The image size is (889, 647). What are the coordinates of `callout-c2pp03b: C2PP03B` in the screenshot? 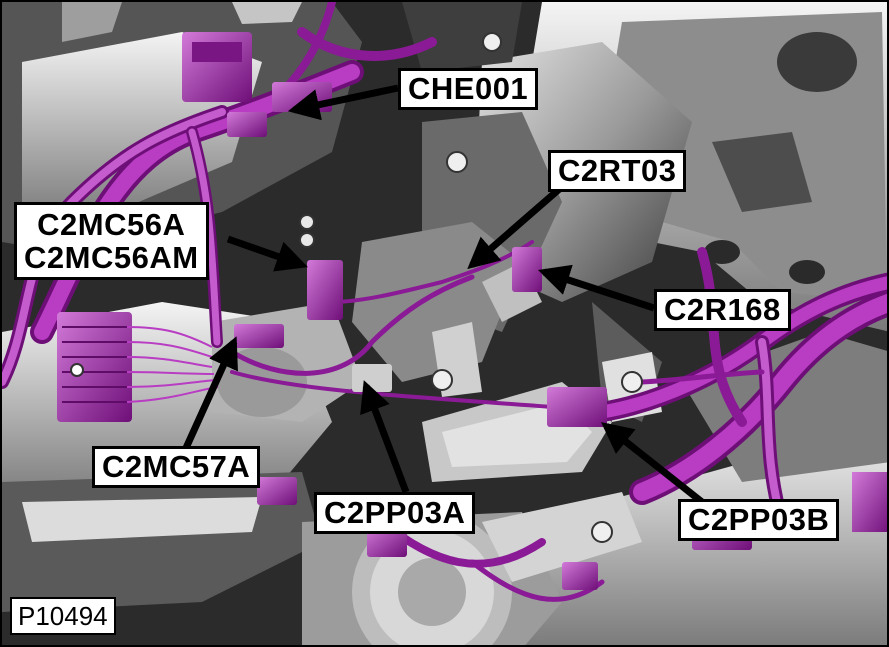 It's located at (759, 520).